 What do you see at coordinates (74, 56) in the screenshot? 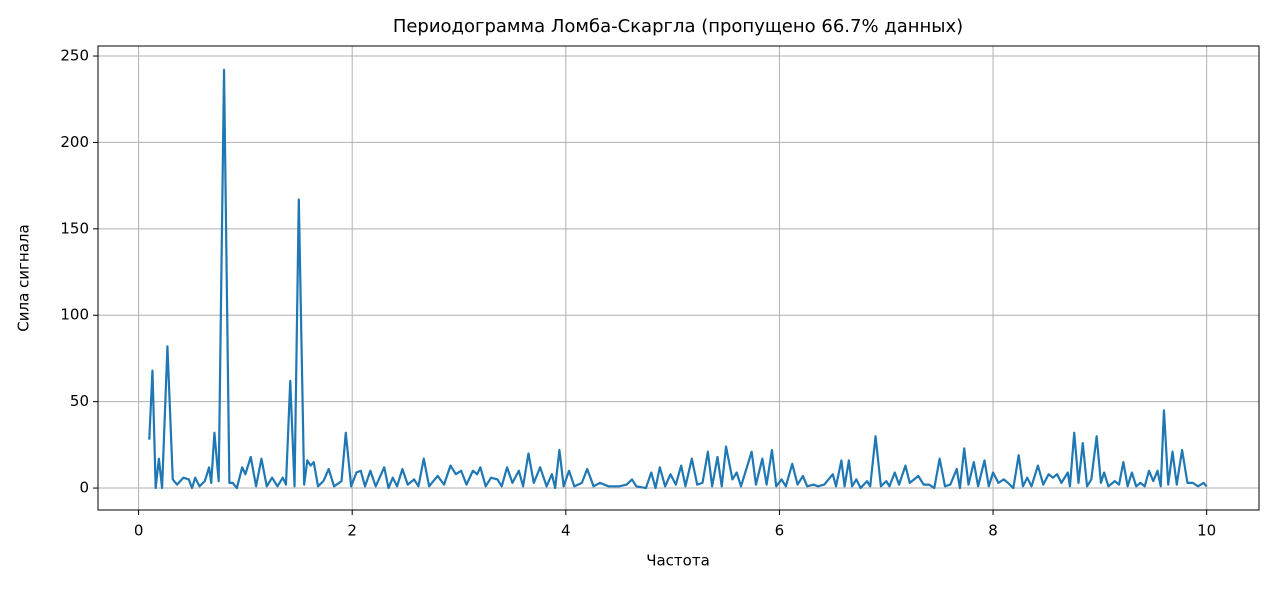
I see `y-tick-label: 250` at bounding box center [74, 56].